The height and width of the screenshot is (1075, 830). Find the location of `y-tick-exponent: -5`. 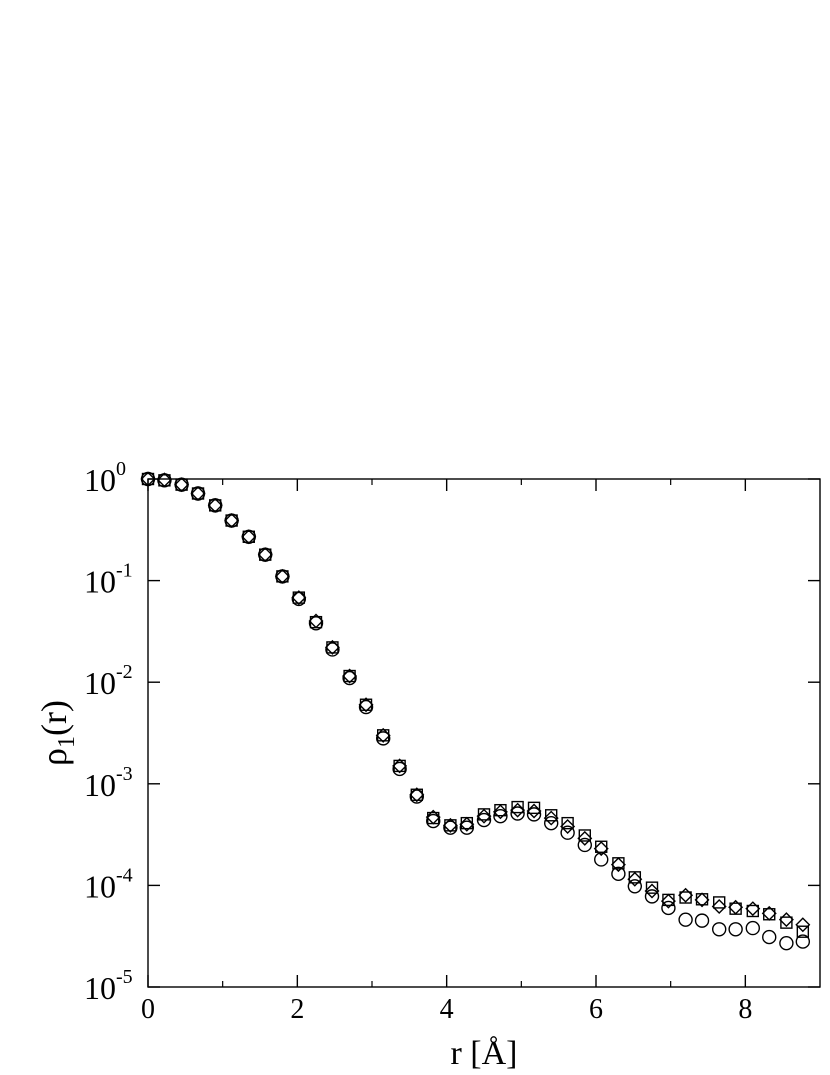

y-tick-exponent: -5 is located at coordinates (124, 977).